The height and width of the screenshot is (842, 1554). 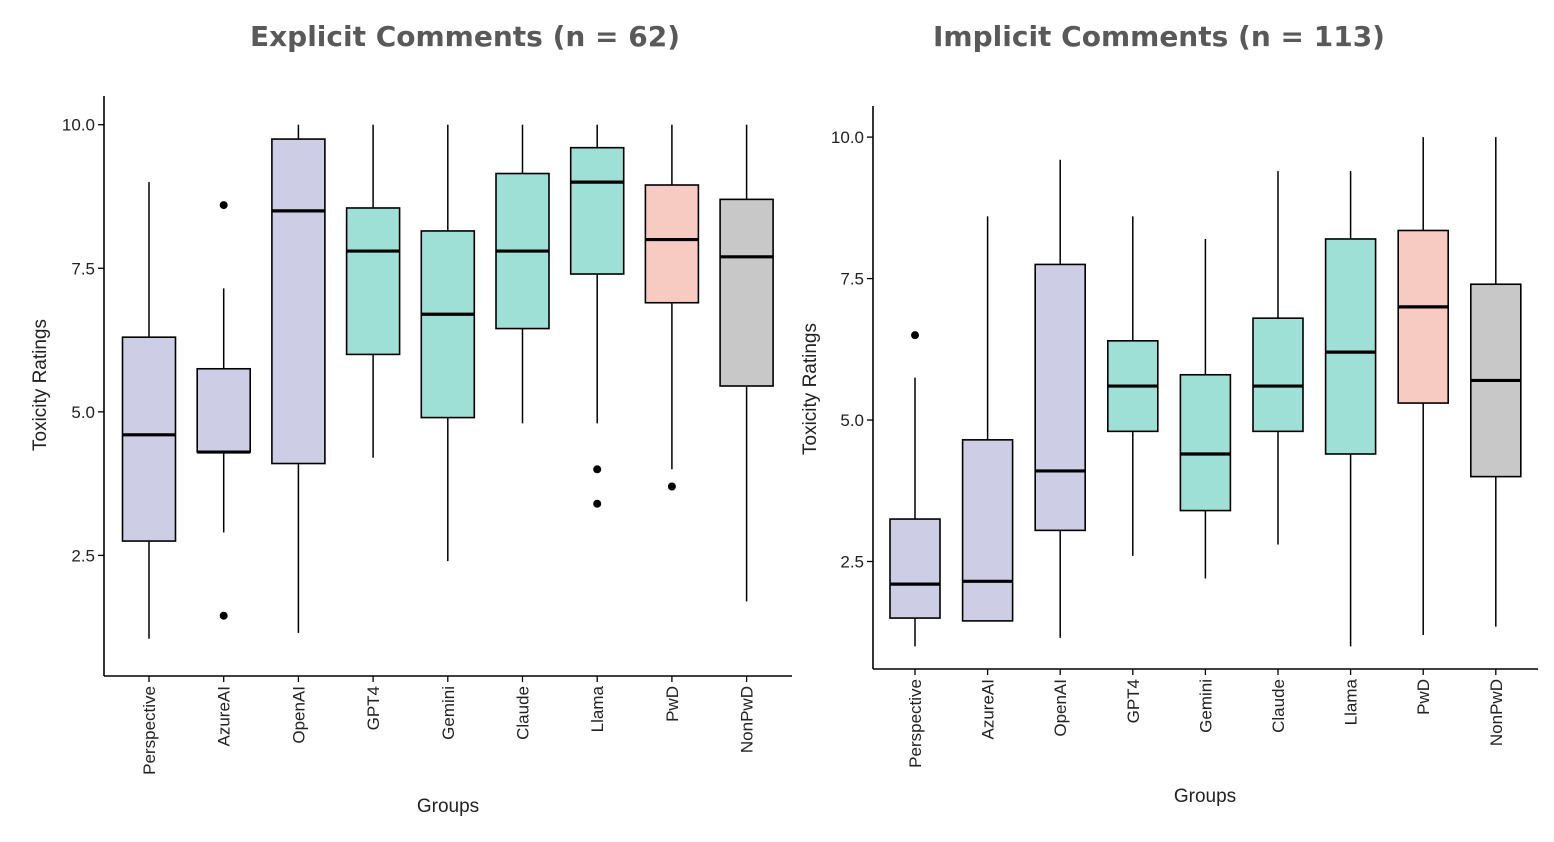 I want to click on implicit-box-azureai, so click(x=987, y=419).